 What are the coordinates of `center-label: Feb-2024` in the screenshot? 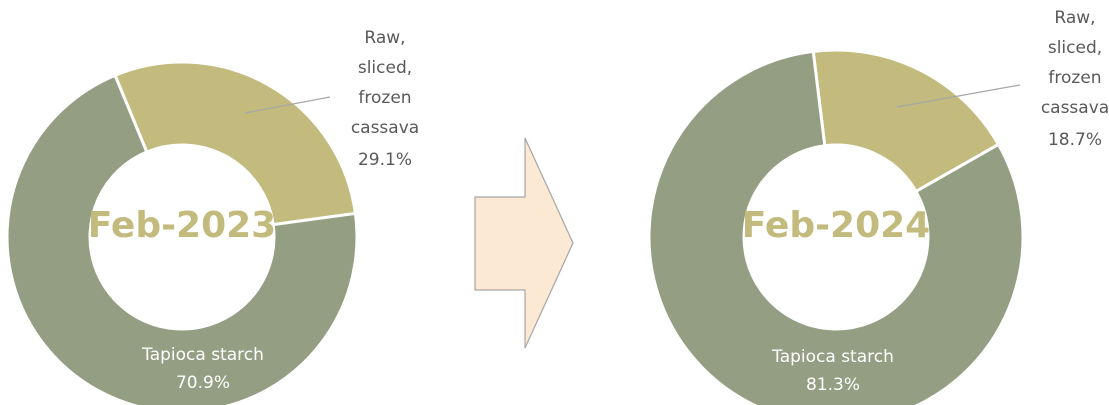 It's located at (836, 225).